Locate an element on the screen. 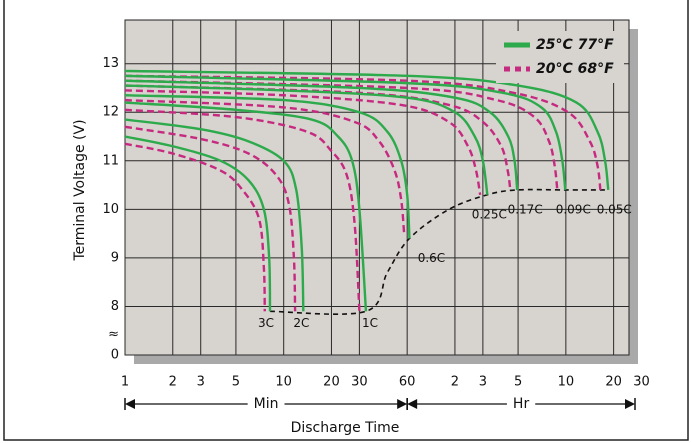  y-tick-label: 12 is located at coordinates (110, 112).